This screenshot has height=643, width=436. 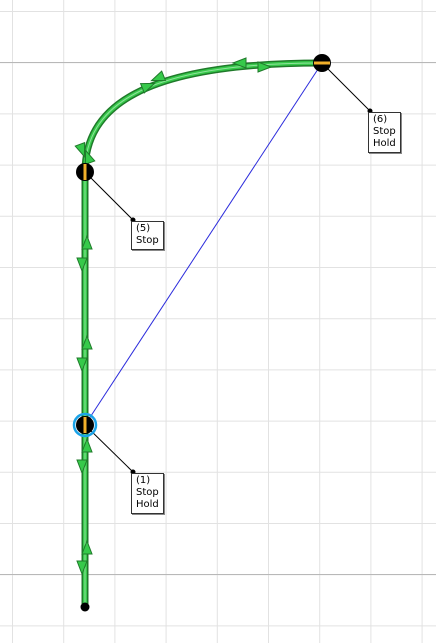 I want to click on selected-ring-icon, so click(x=85, y=425).